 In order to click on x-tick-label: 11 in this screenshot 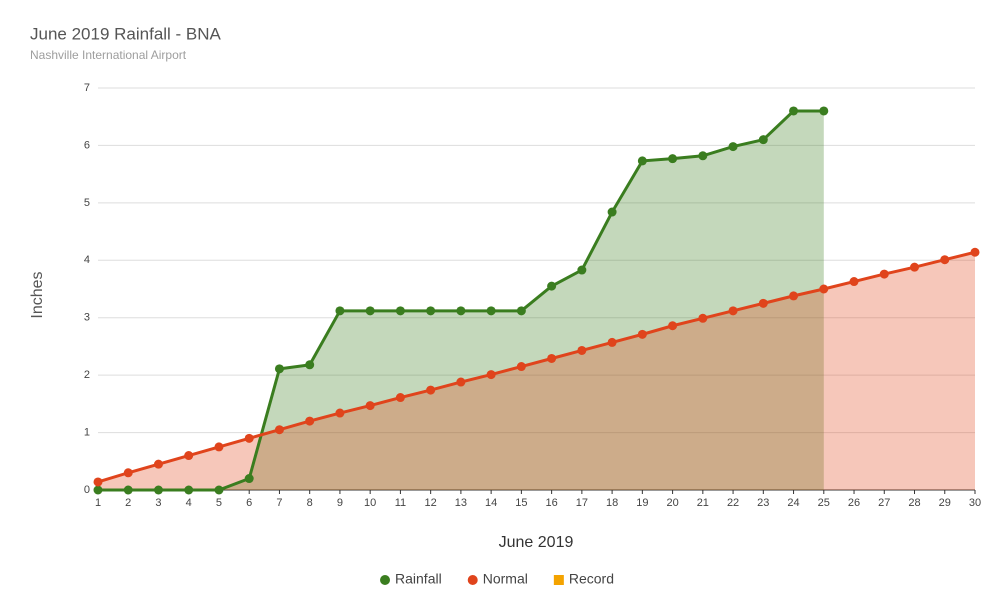, I will do `click(400, 503)`.